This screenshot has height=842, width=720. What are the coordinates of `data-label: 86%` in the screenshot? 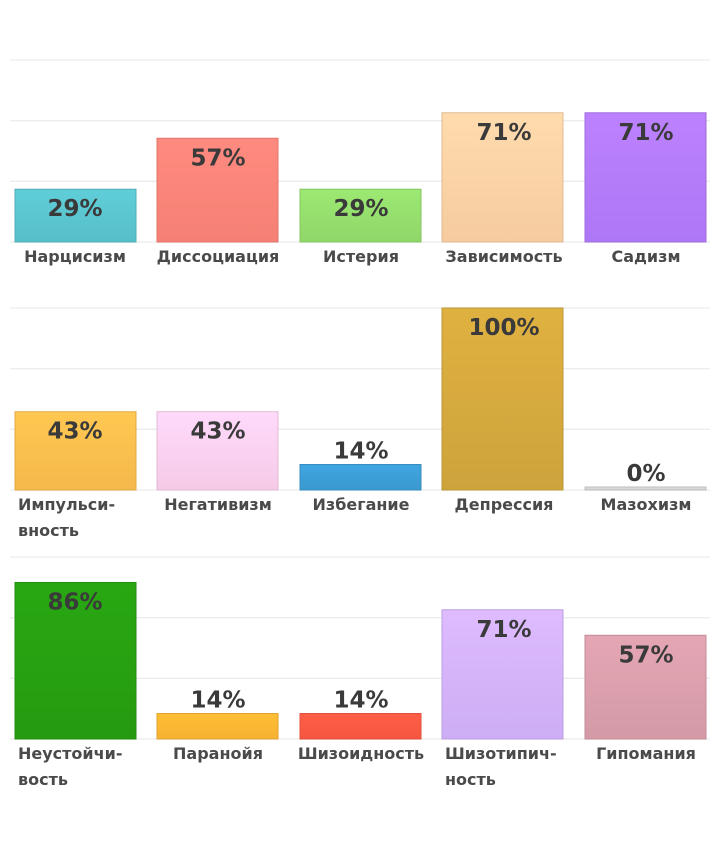 It's located at (74, 602).